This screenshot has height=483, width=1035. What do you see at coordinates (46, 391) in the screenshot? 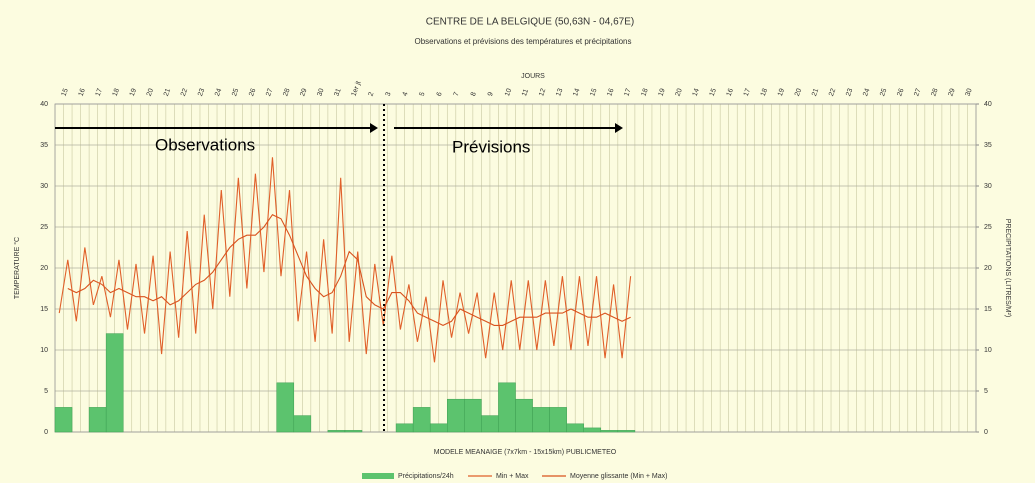
I see `y-tick-label: 5` at bounding box center [46, 391].